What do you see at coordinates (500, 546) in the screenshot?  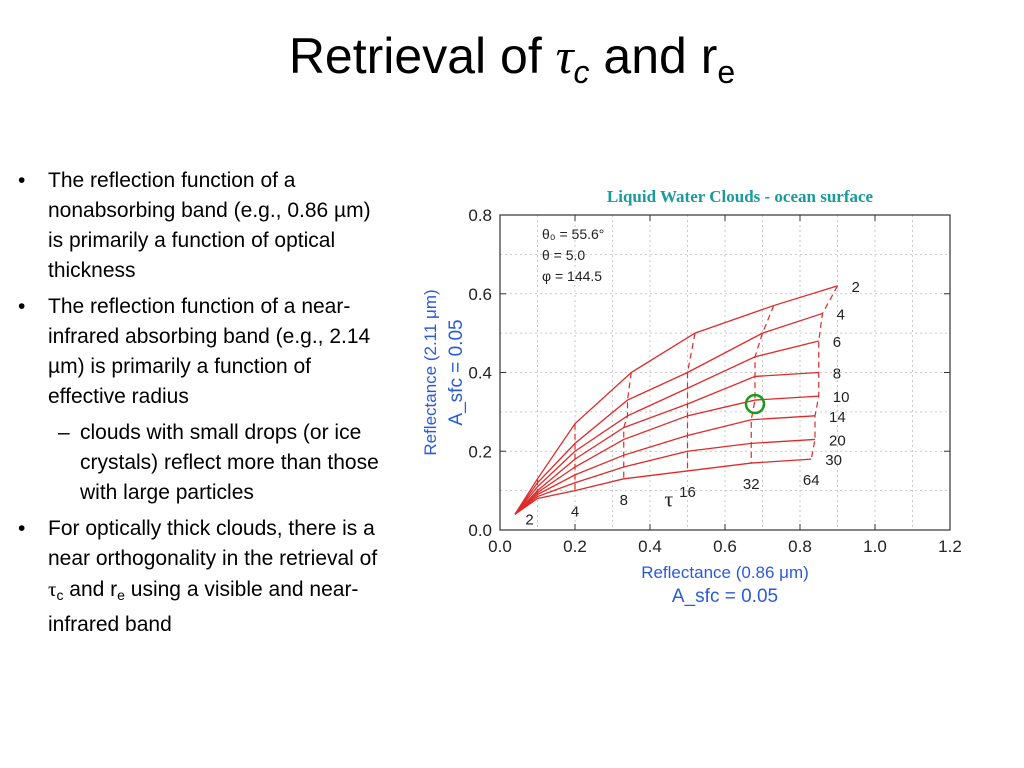 I see `x-tick-label: 0.0` at bounding box center [500, 546].